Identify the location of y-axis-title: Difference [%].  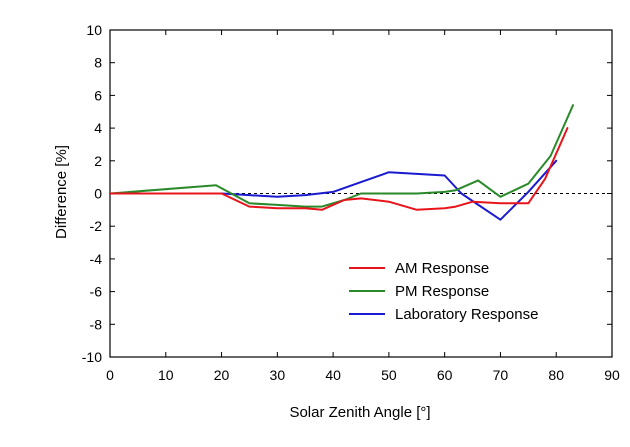
(61, 192).